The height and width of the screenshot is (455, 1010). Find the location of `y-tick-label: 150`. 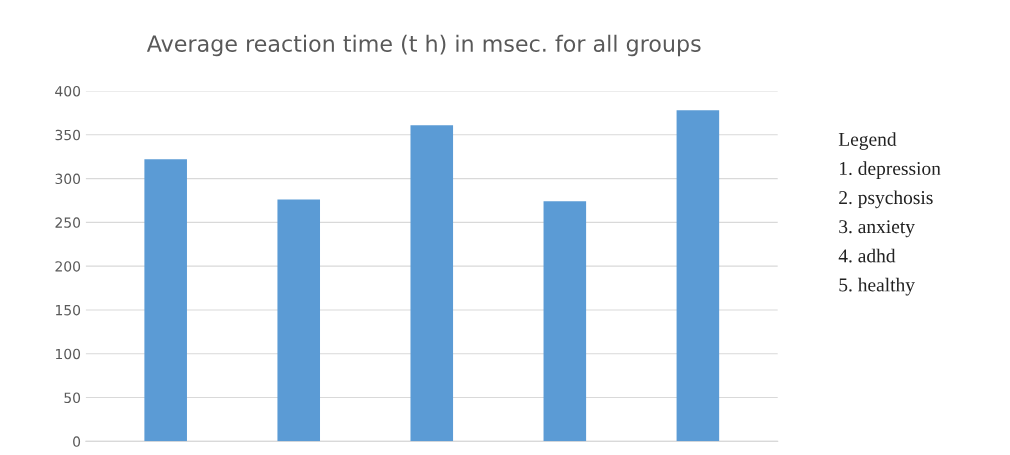

y-tick-label: 150 is located at coordinates (68, 310).